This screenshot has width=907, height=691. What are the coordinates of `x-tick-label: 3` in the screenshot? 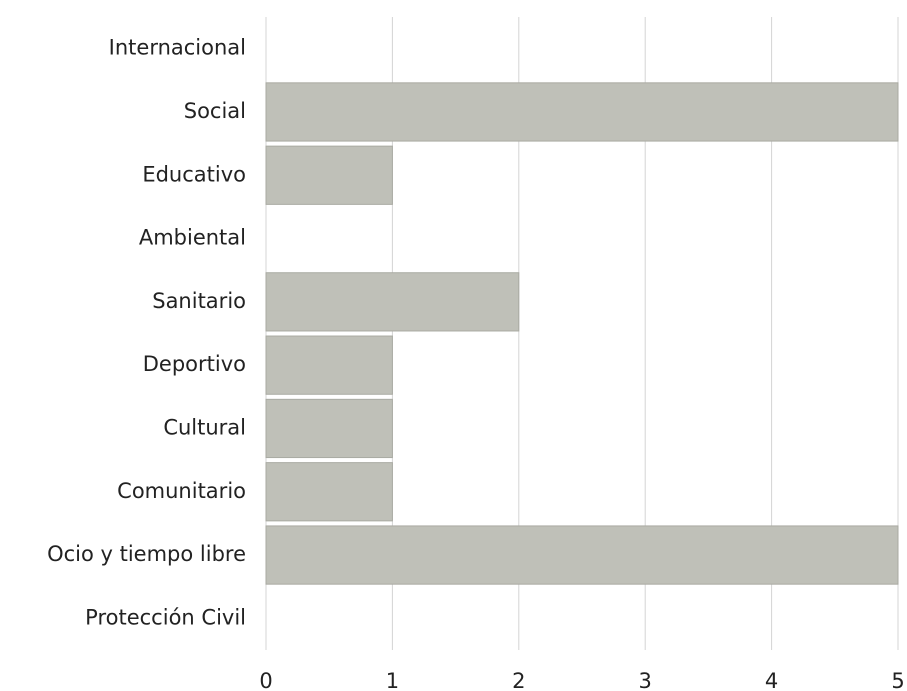 It's located at (645, 680).